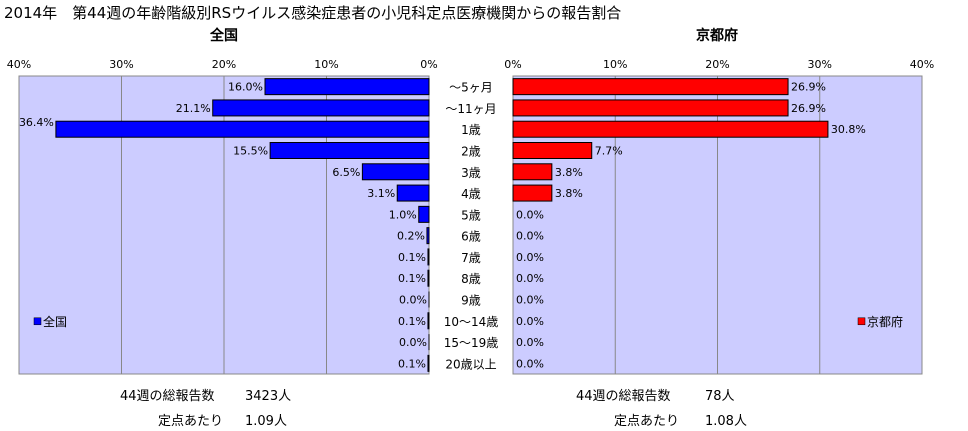 Image resolution: width=968 pixels, height=431 pixels. I want to click on national-per-value: 1.09人, so click(266, 421).